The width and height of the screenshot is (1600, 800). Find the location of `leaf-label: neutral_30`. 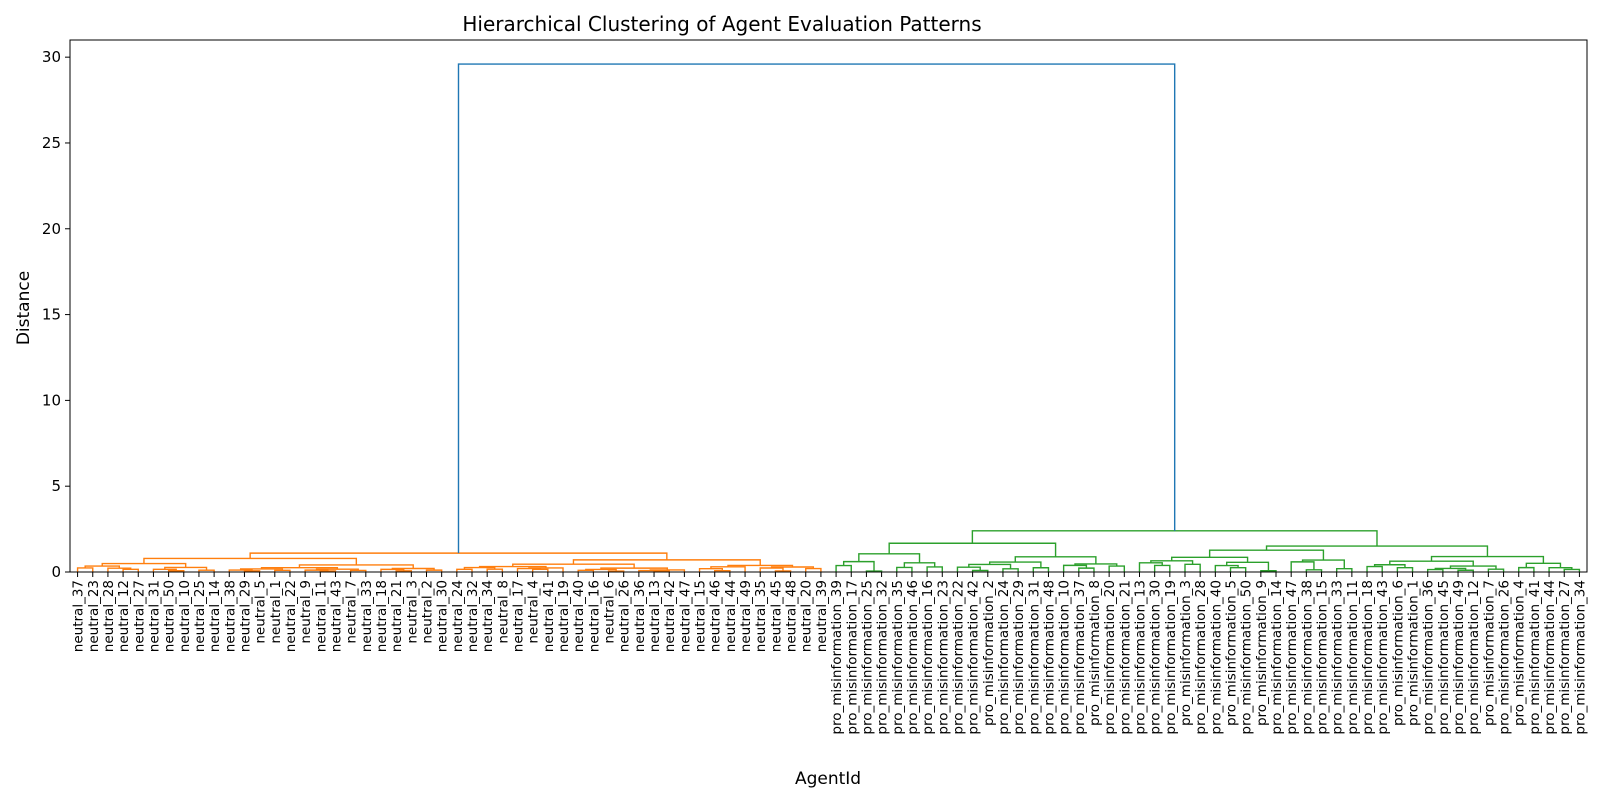

leaf-label: neutral_30 is located at coordinates (443, 616).